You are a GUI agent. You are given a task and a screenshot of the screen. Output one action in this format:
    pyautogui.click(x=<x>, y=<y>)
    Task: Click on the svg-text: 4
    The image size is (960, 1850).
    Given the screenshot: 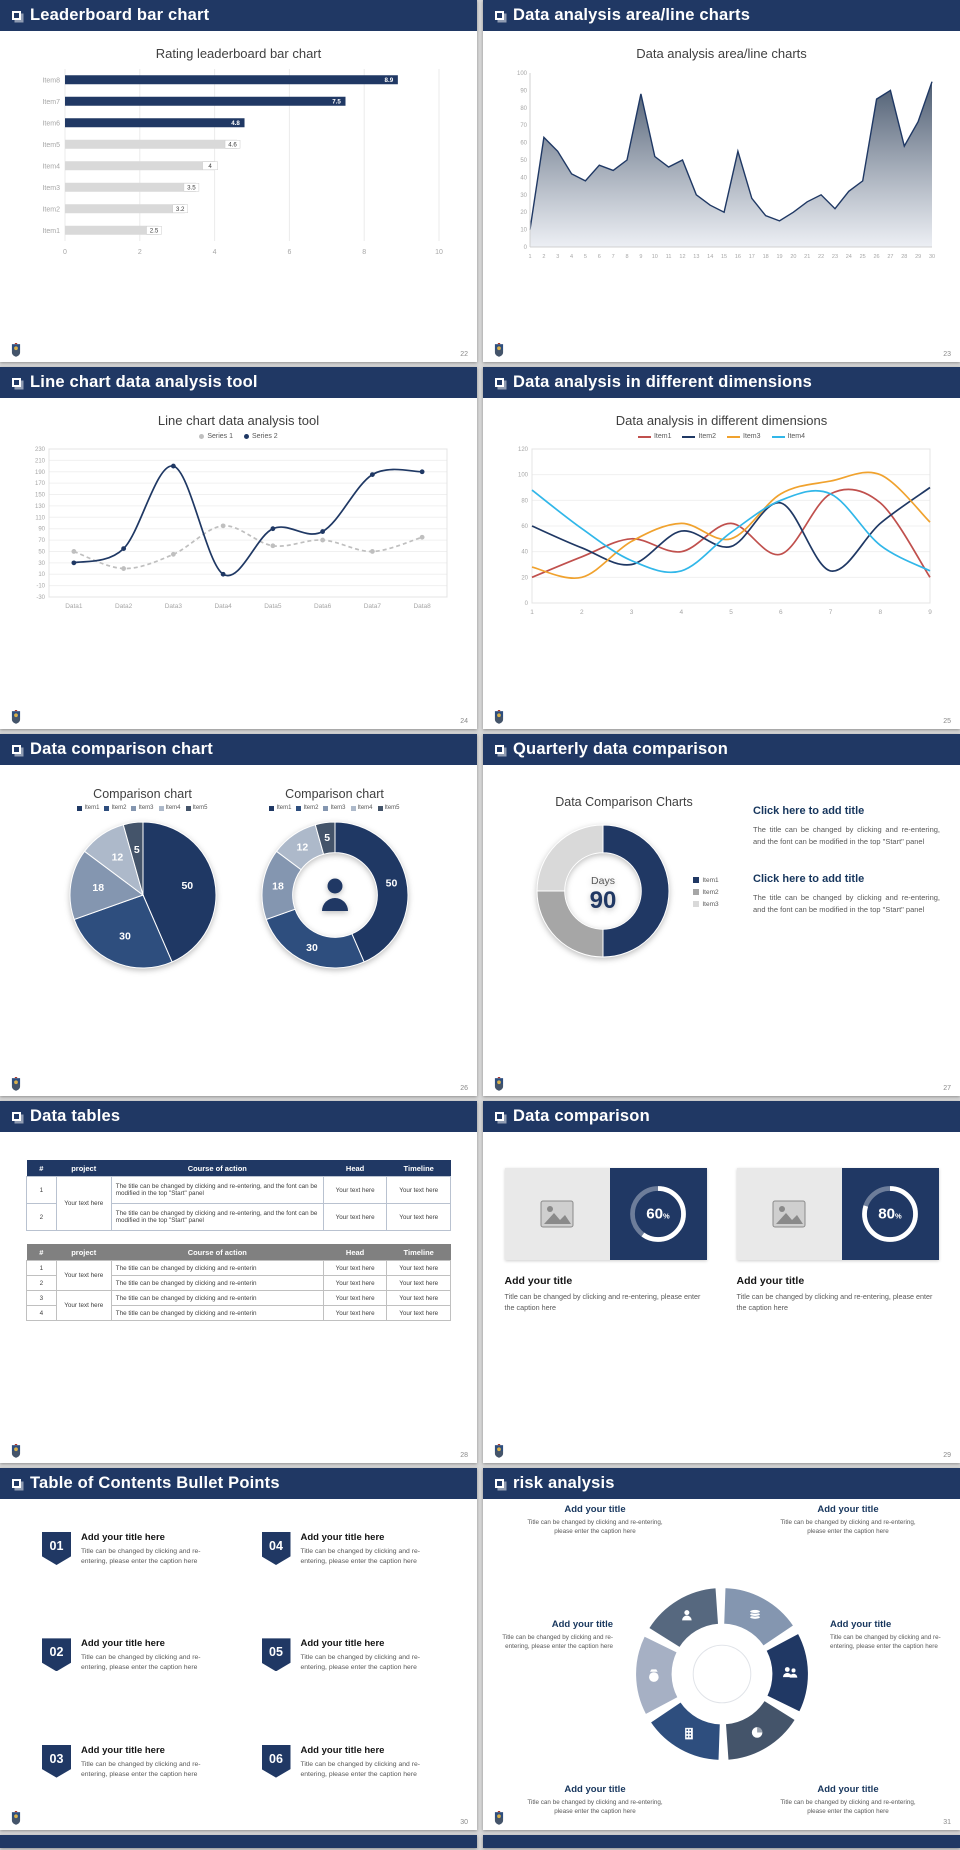 What is the action you would take?
    pyautogui.click(x=681, y=612)
    